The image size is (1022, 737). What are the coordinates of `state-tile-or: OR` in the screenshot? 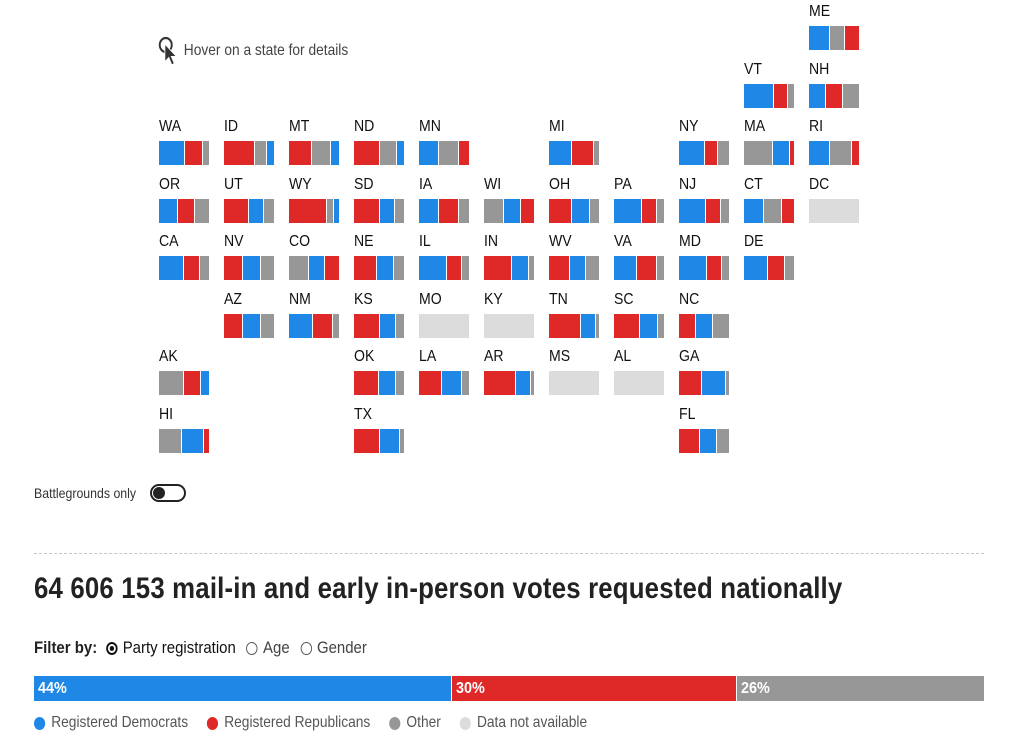 It's located at (184, 201).